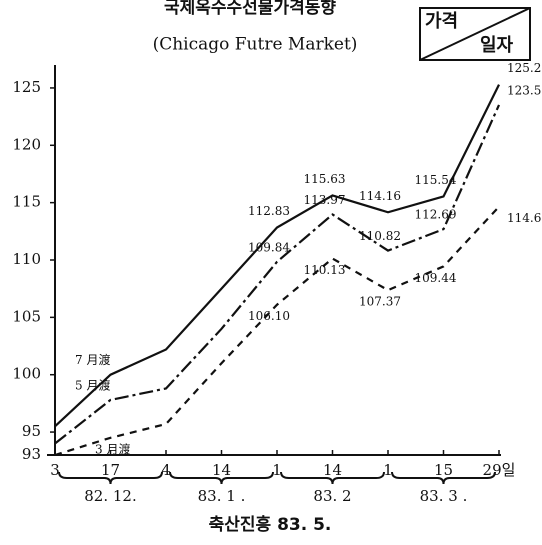  I want to click on data-label: 110.13, so click(325, 270).